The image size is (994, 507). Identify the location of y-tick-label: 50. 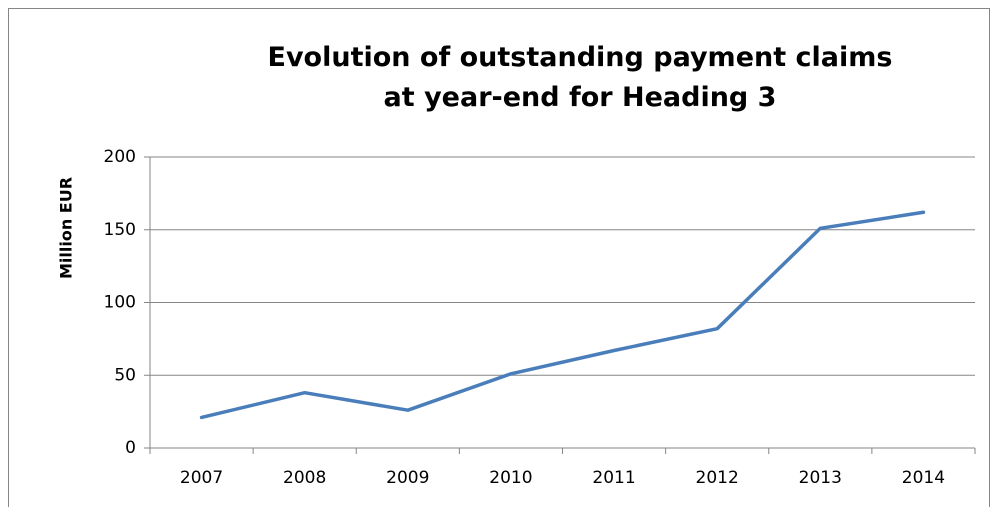
(125, 375).